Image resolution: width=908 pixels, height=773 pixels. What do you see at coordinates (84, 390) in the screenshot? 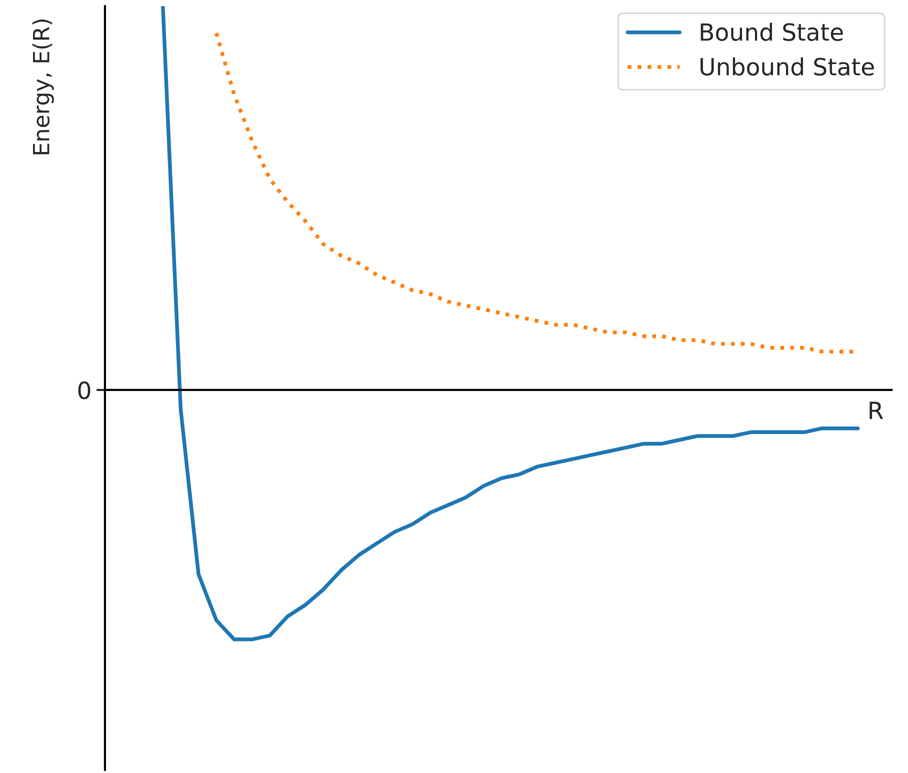
I see `text: 0` at bounding box center [84, 390].